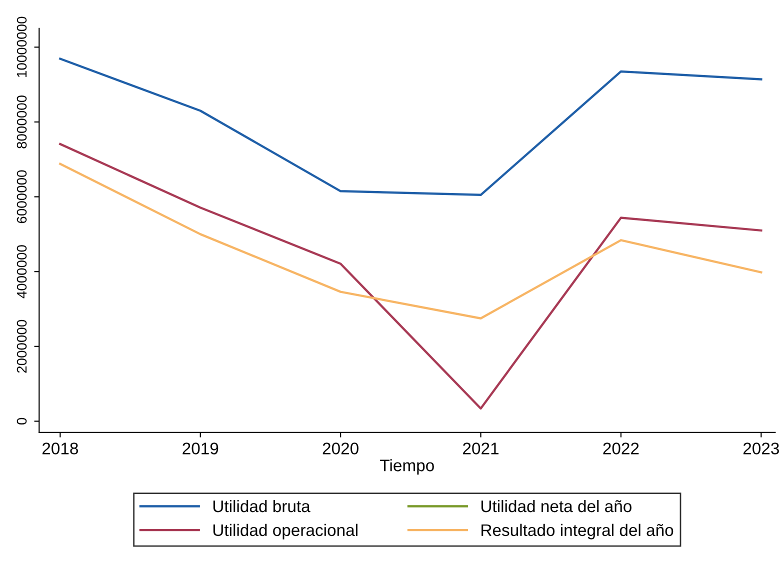 This screenshot has width=783, height=569. What do you see at coordinates (556, 506) in the screenshot?
I see `legend-label: Utilidad neta del año` at bounding box center [556, 506].